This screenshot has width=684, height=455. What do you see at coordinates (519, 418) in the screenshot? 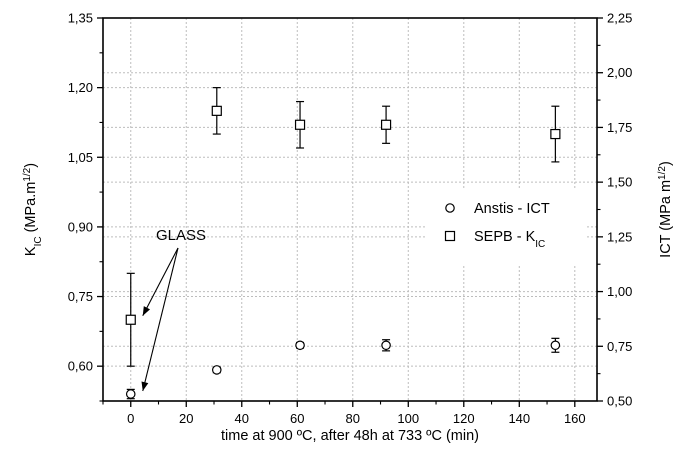
I see `x-tick-label: 140` at bounding box center [519, 418].